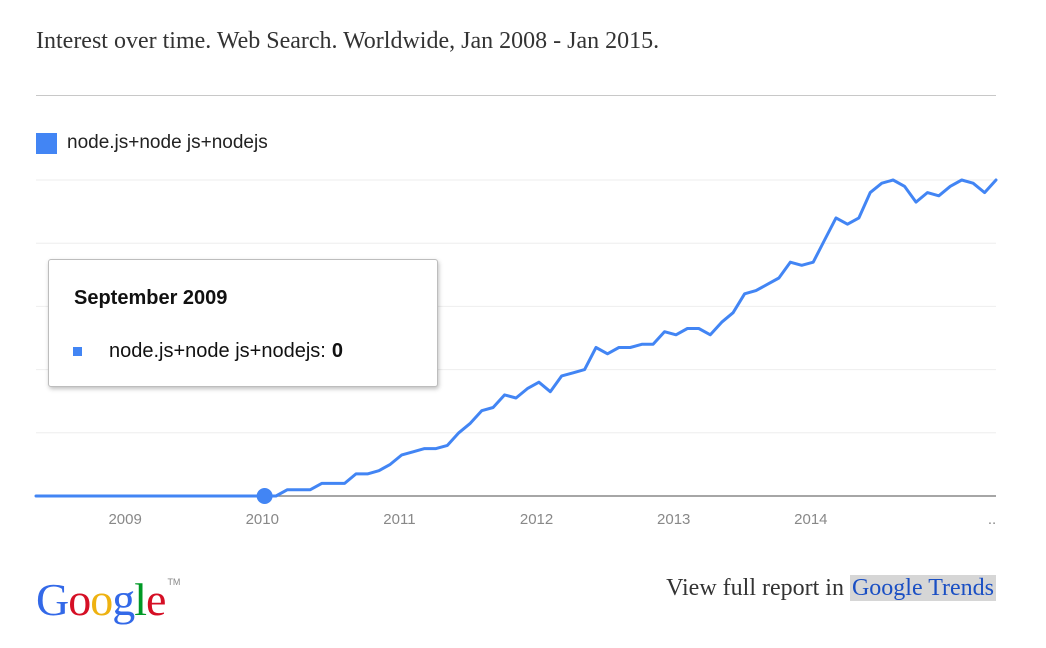  I want to click on highlighted-point, so click(264, 496).